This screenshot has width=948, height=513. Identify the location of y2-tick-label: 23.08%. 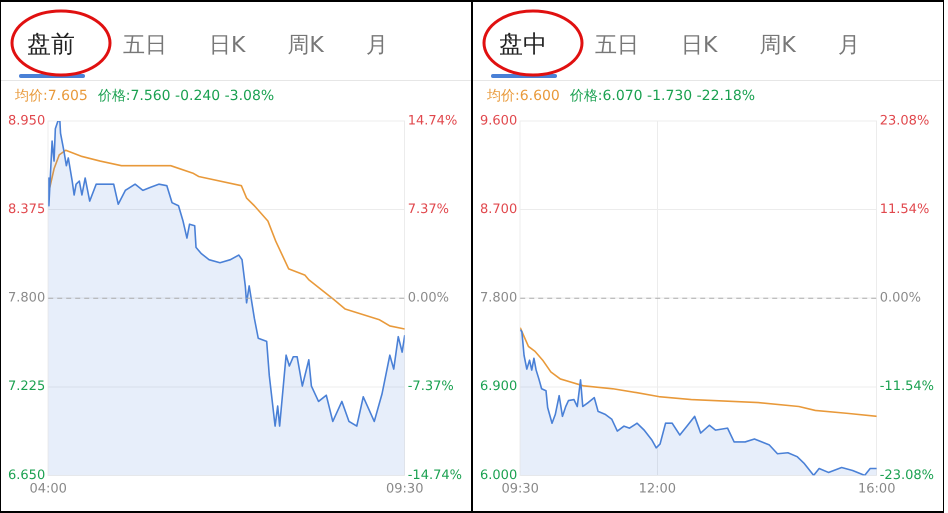
(905, 120).